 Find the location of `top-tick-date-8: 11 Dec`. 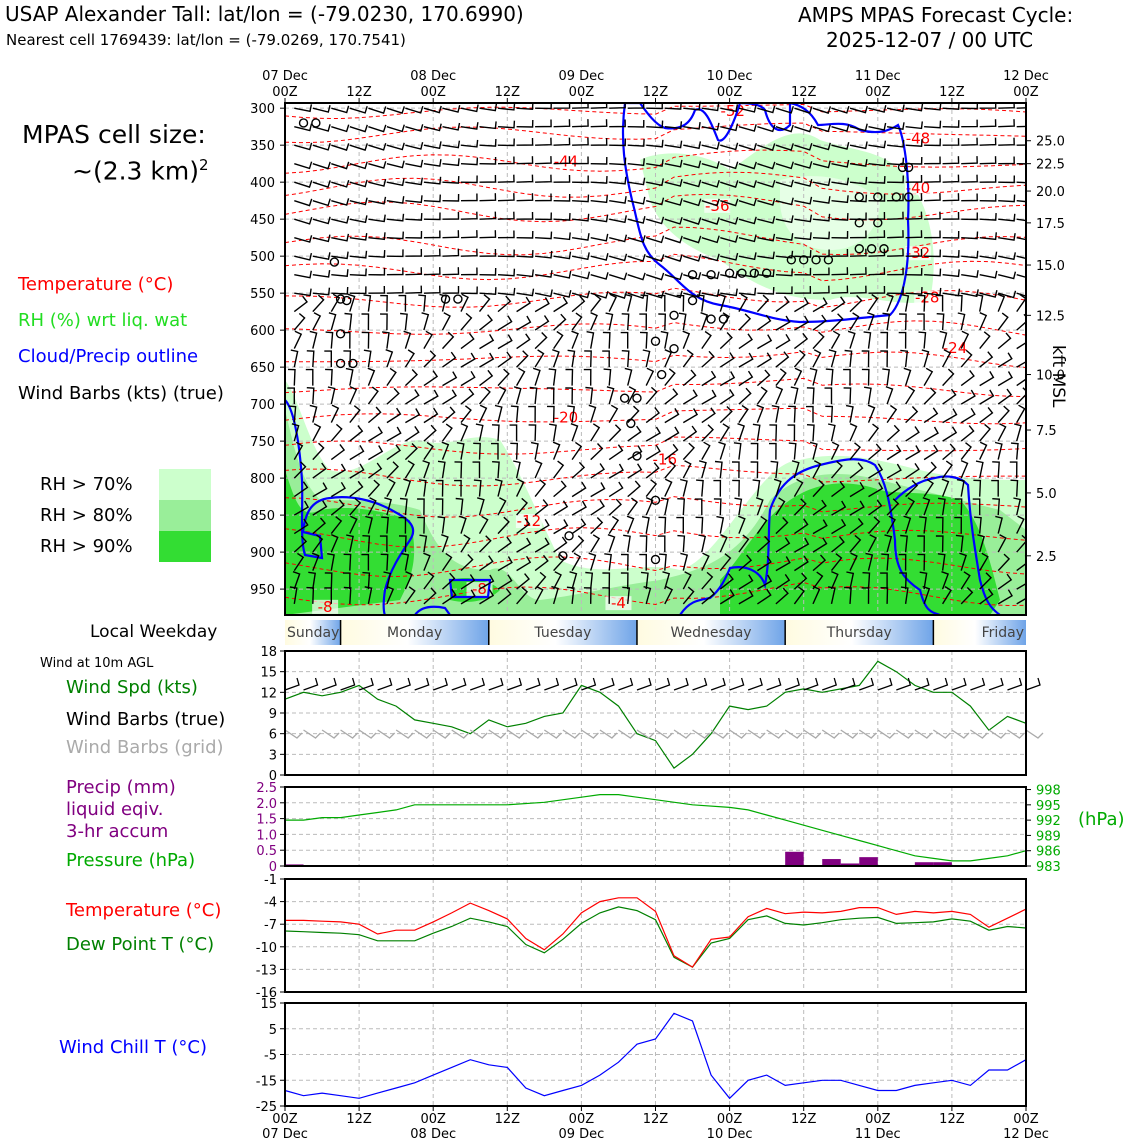

top-tick-date-8: 11 Dec is located at coordinates (878, 76).